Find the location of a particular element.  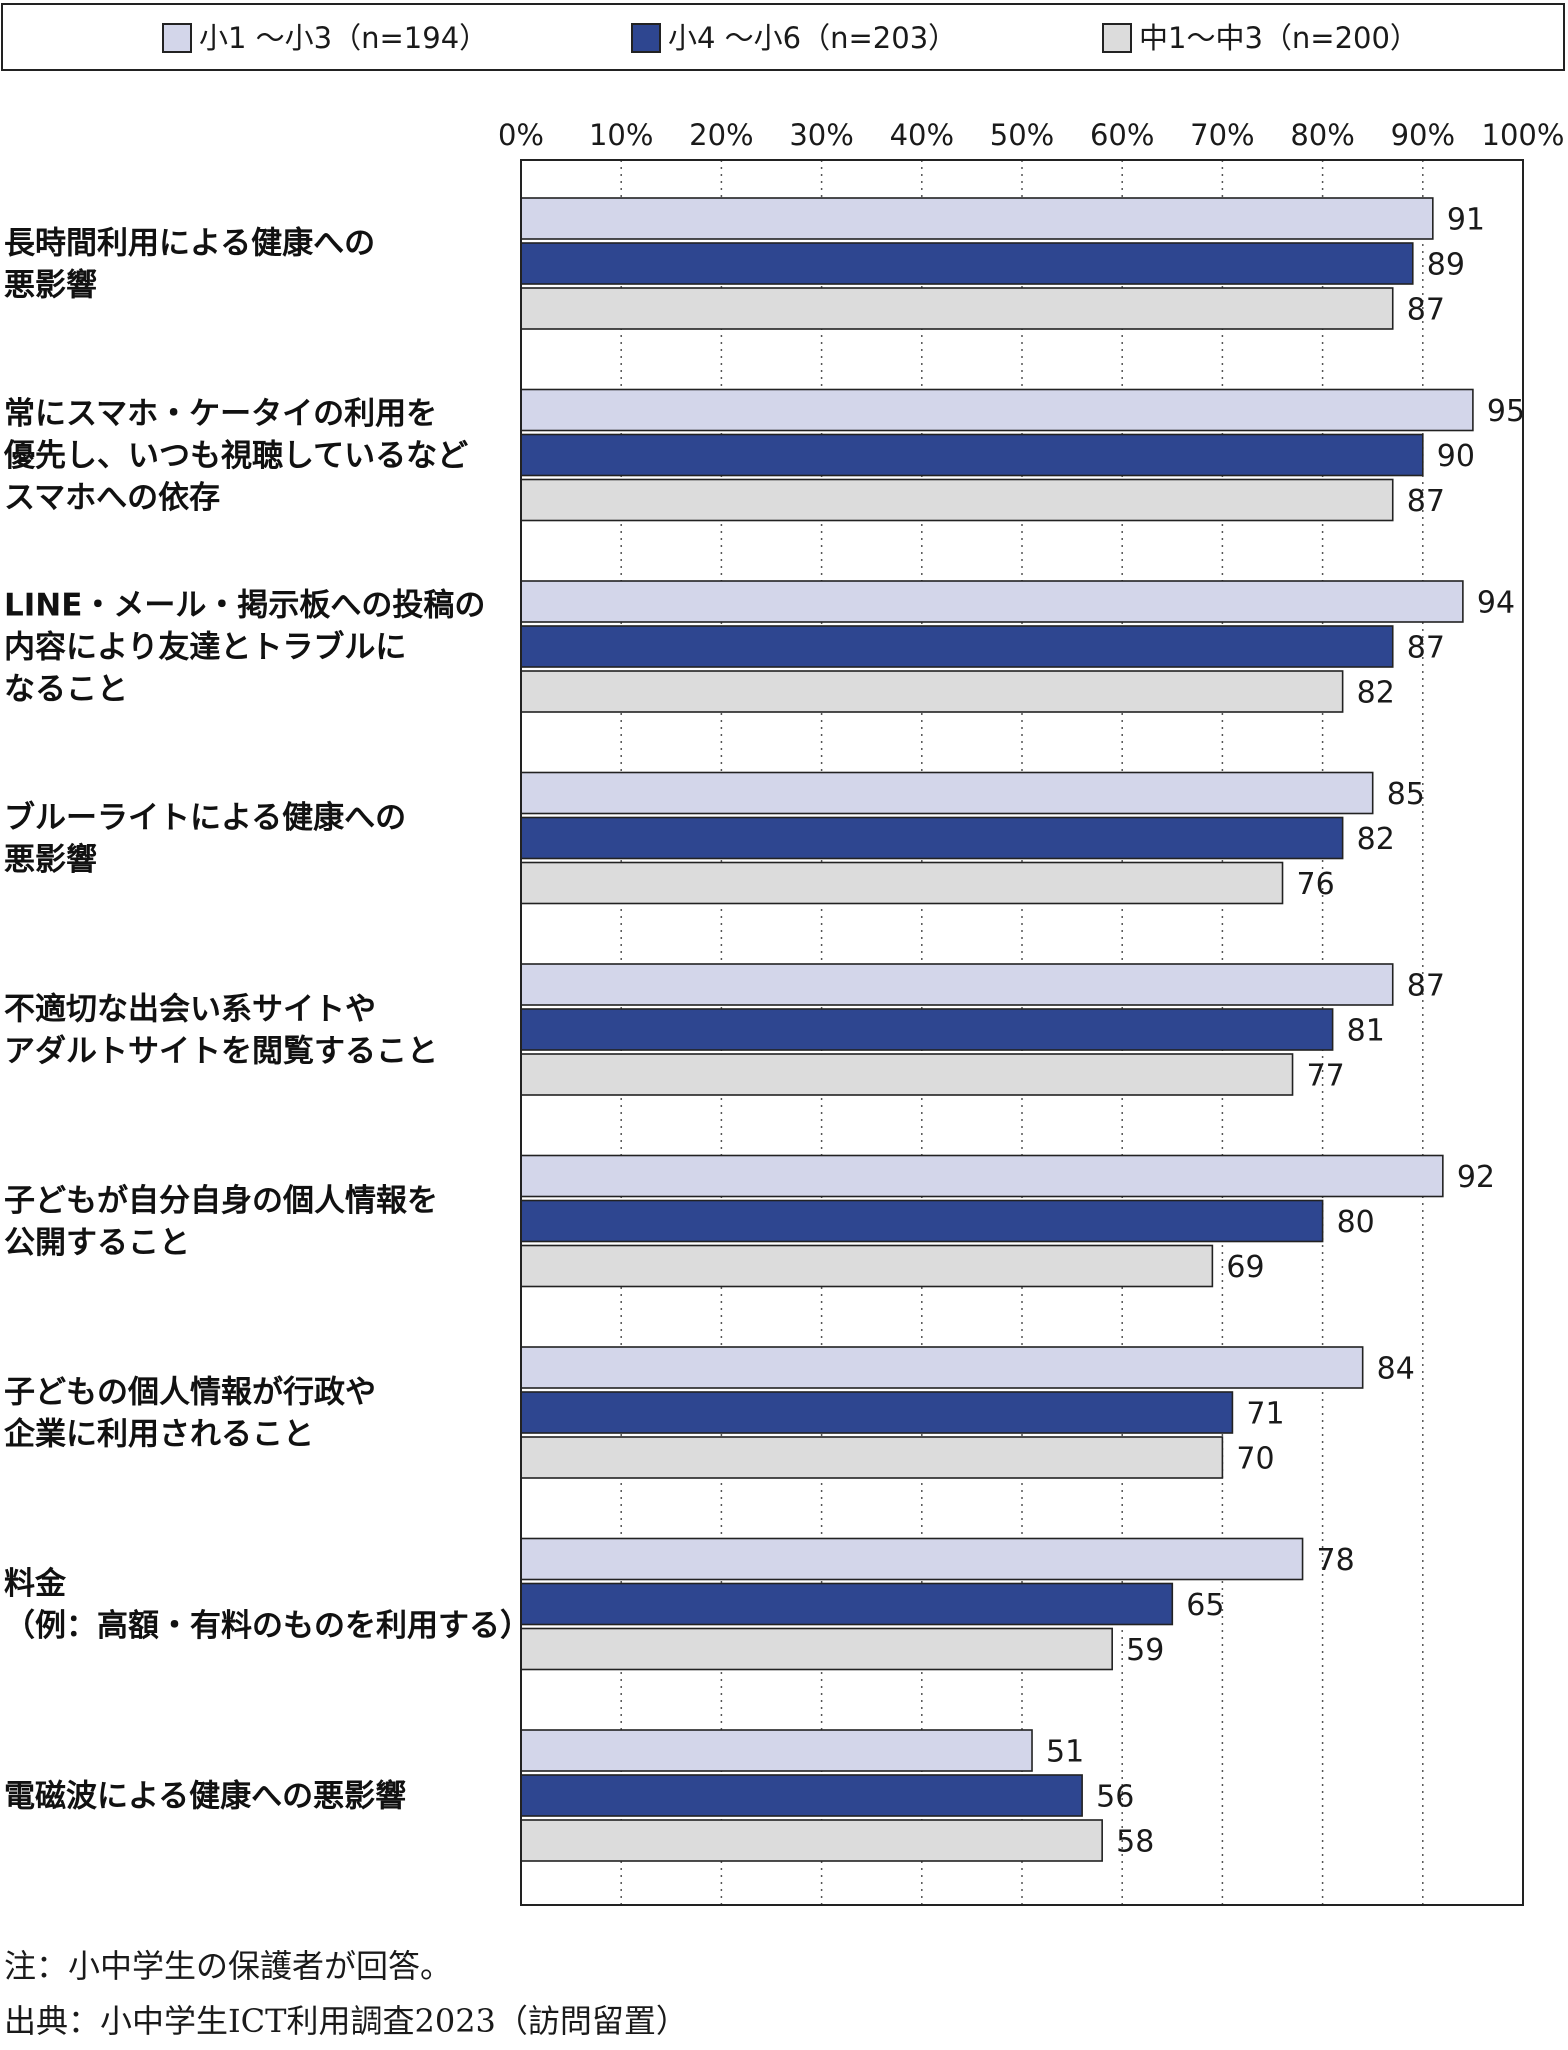

data-label: 76 is located at coordinates (1316, 884).